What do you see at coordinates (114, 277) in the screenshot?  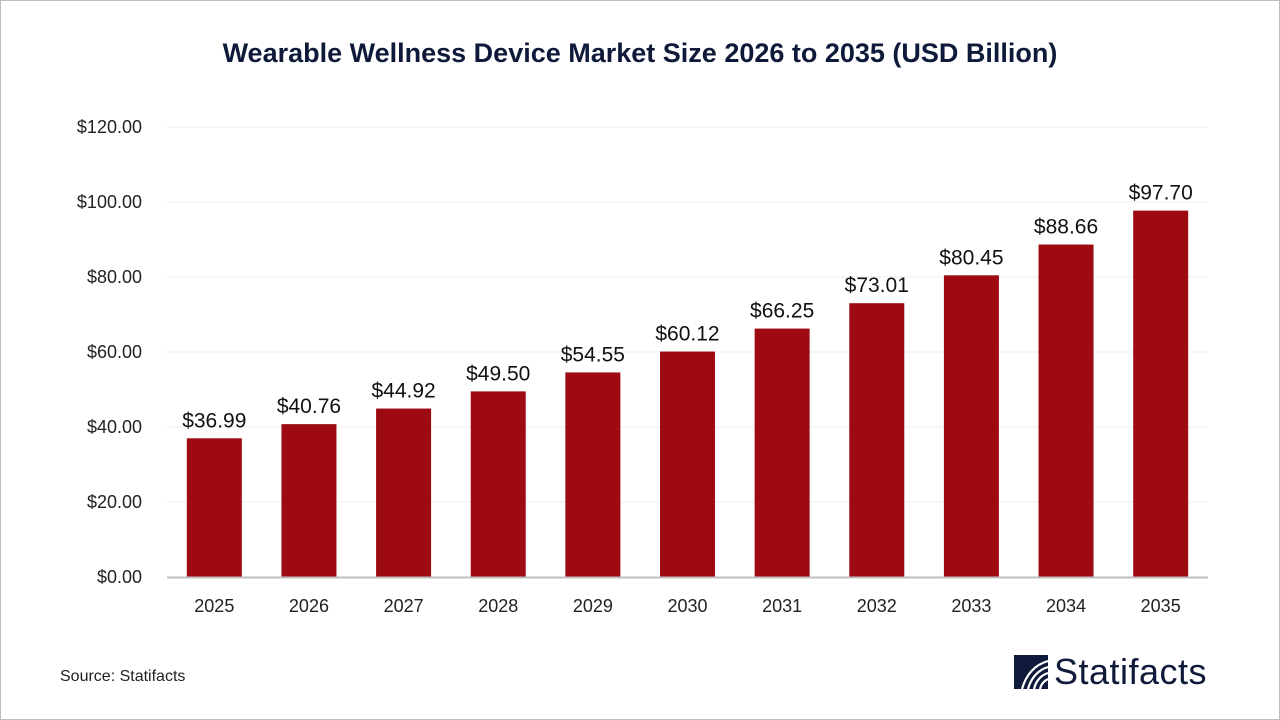 I see `y-tick-label: $80.00` at bounding box center [114, 277].